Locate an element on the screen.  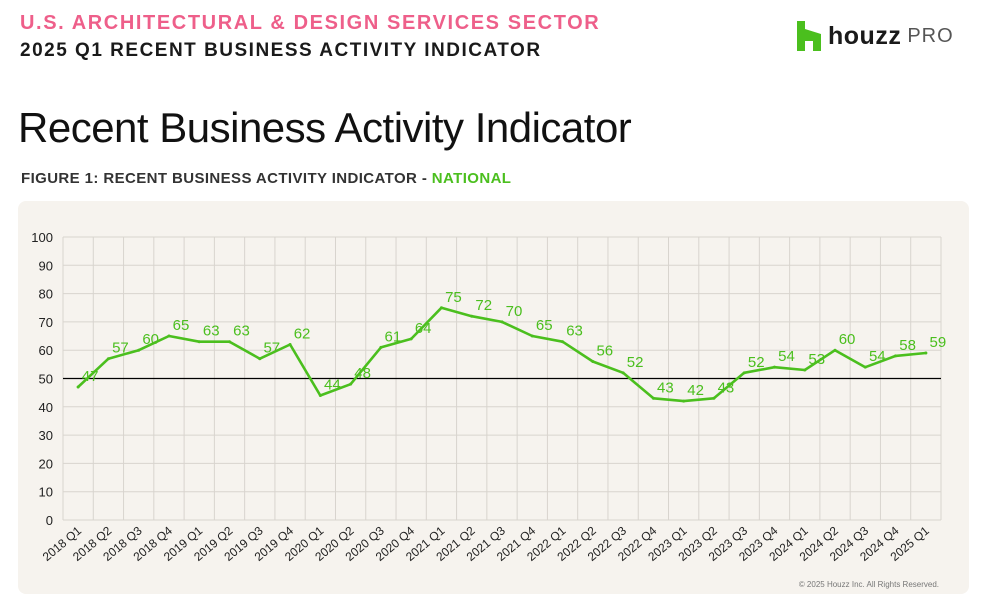
y-tick-label: 80 is located at coordinates (46, 294).